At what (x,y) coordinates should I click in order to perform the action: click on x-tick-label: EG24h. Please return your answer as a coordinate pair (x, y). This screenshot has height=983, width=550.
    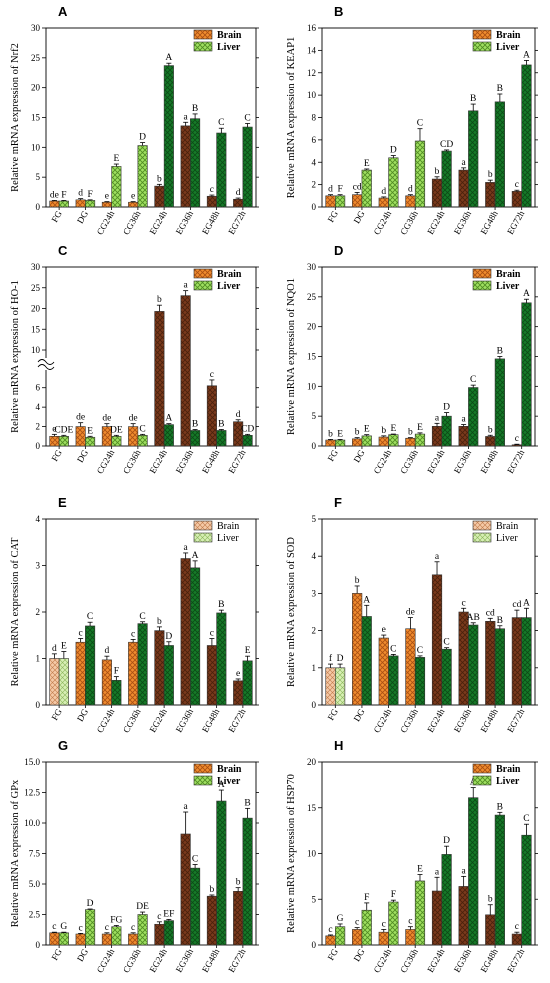
    Looking at the image, I should click on (436, 721).